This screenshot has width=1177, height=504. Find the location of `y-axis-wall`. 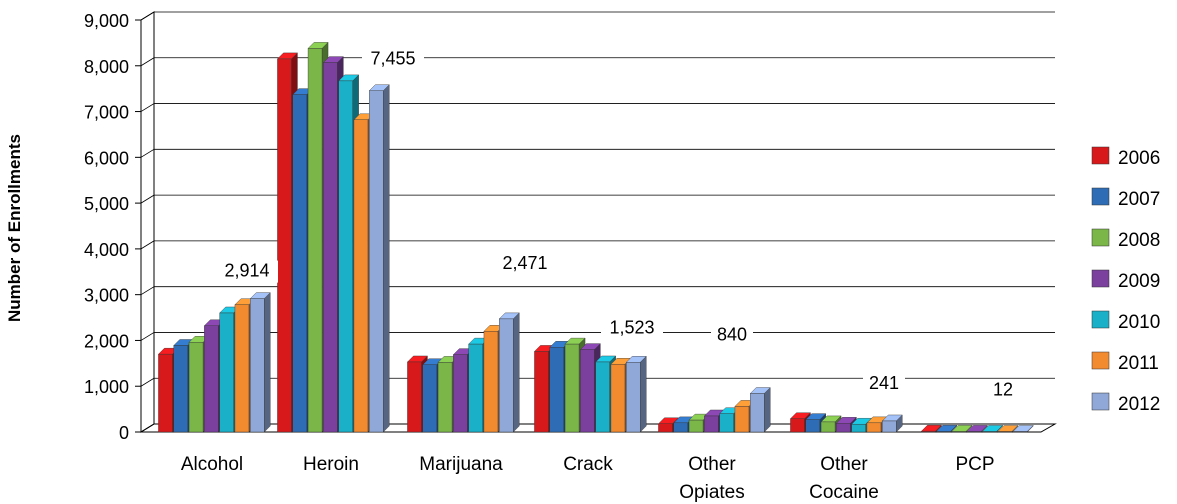

y-axis-wall is located at coordinates (147, 222).